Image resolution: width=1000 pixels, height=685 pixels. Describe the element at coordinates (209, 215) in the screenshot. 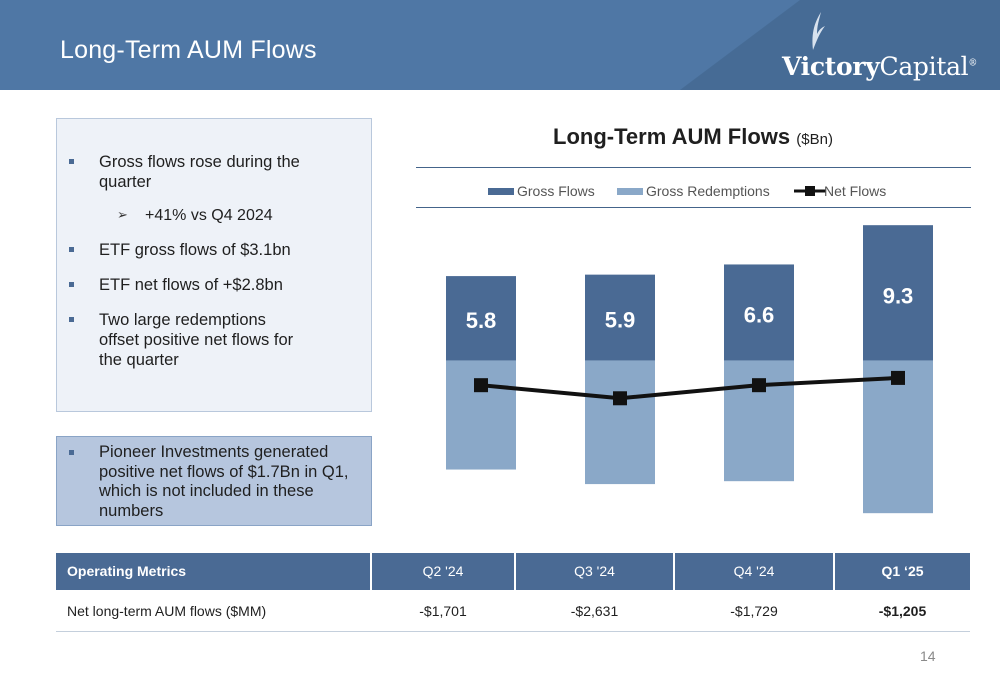

I see `sub-bullet-text: +41% vs Q4 2024` at that location.